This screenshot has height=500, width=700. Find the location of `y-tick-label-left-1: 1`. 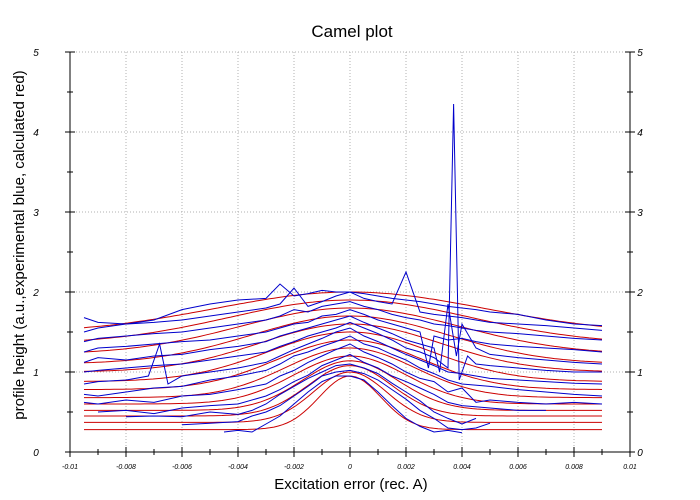

y-tick-label-left-1: 1 is located at coordinates (36, 373).